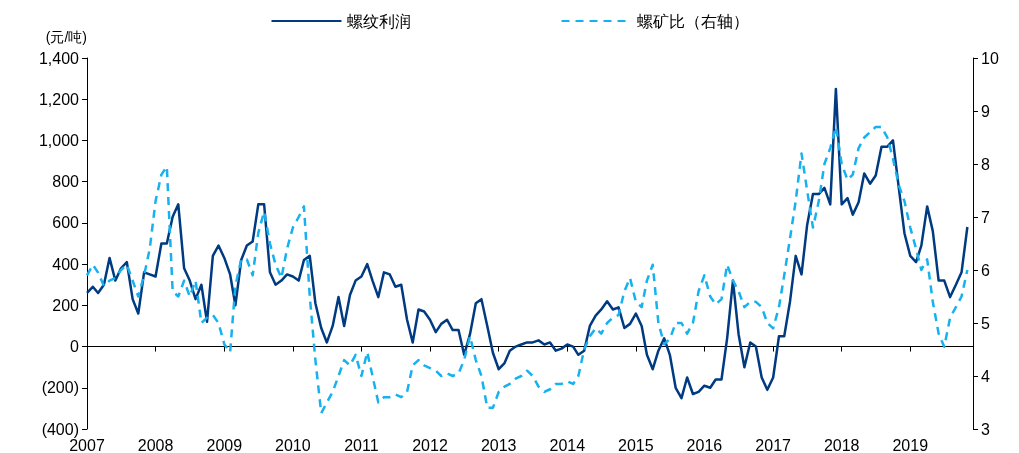  Describe the element at coordinates (75, 347) in the screenshot. I see `y-tick-label: 0` at that location.